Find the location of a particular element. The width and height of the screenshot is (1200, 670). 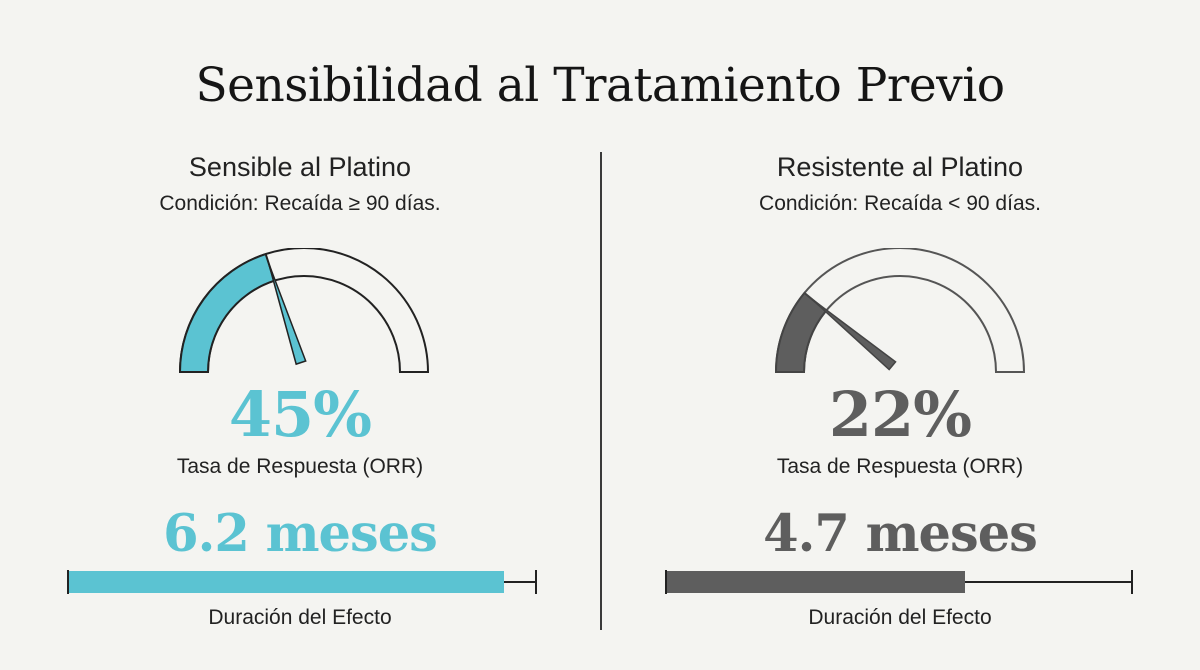

orr-value: 22% is located at coordinates (900, 414).